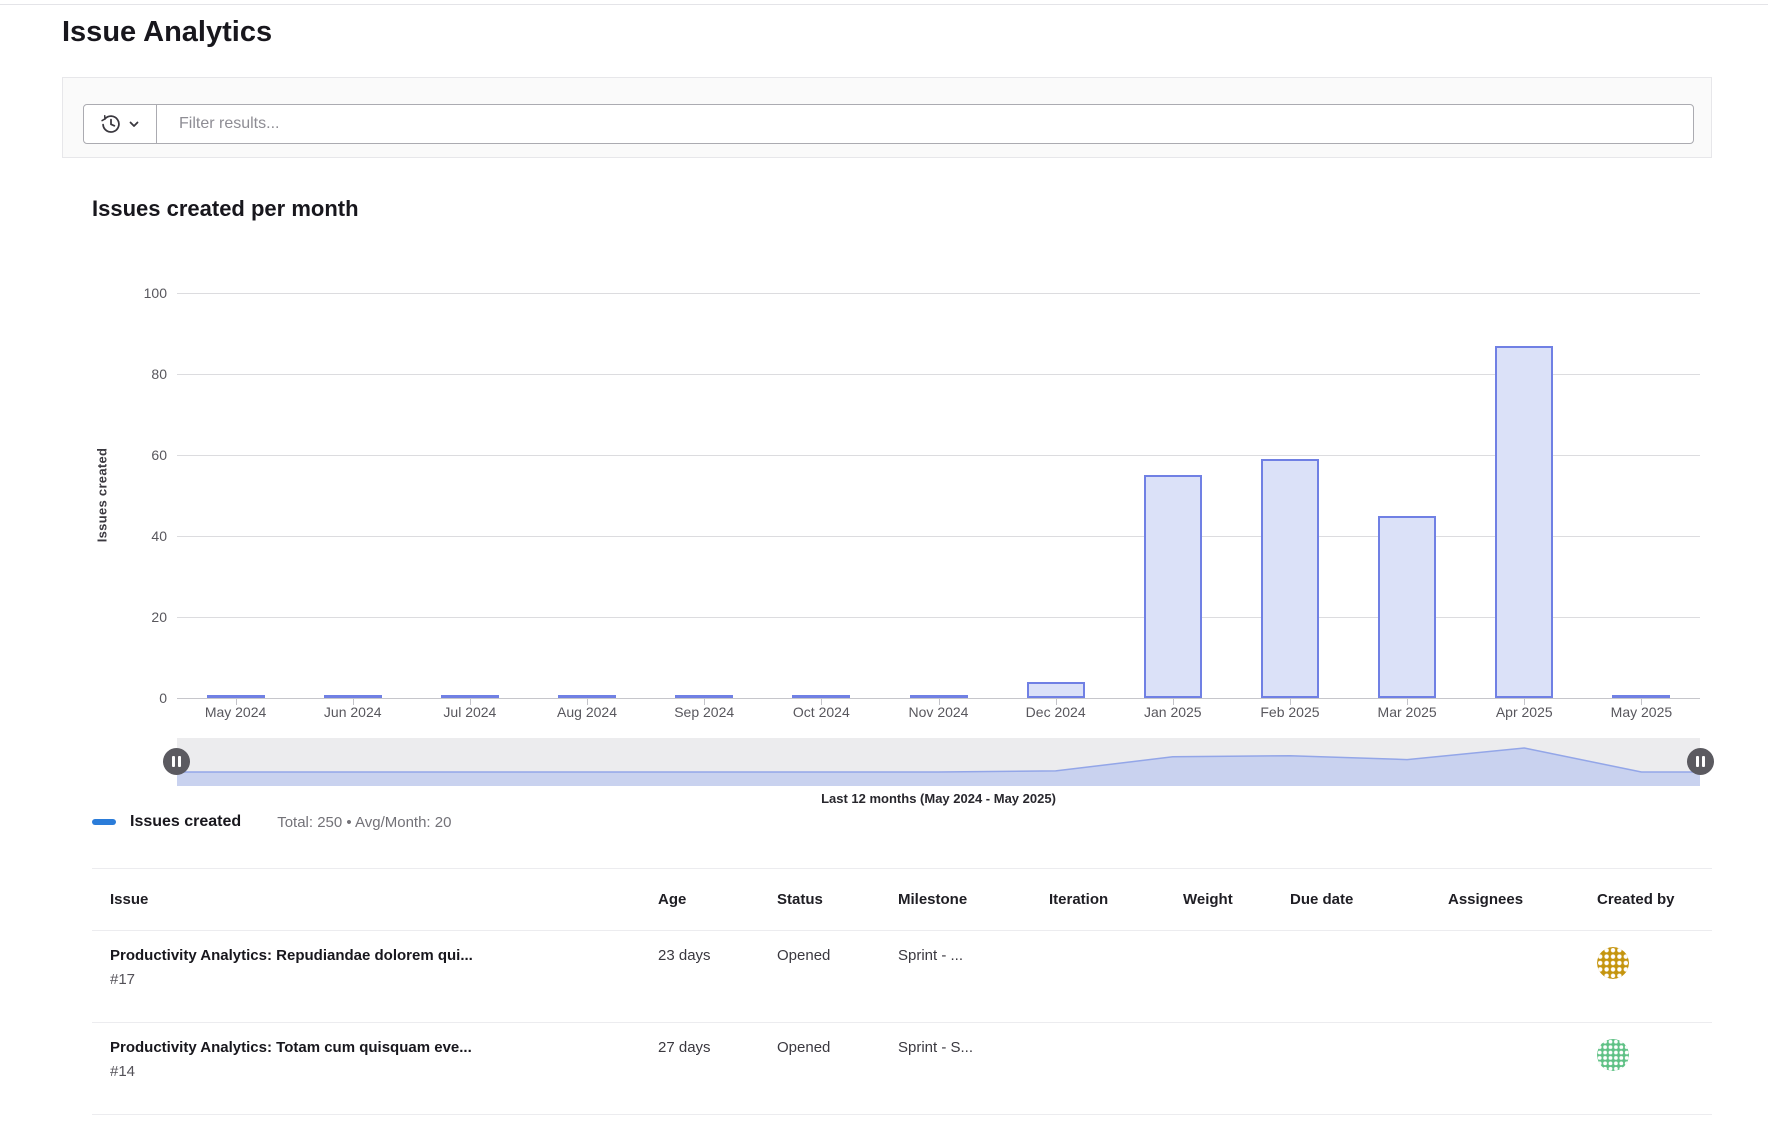  What do you see at coordinates (1700, 761) in the screenshot?
I see `zoom-handle-right` at bounding box center [1700, 761].